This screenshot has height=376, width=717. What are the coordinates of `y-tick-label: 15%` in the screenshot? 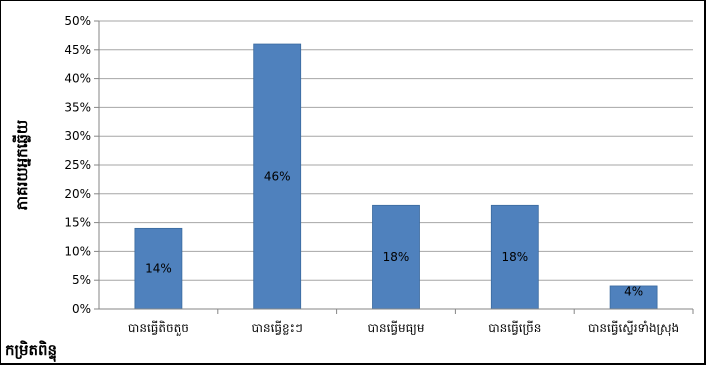 It's located at (77, 223).